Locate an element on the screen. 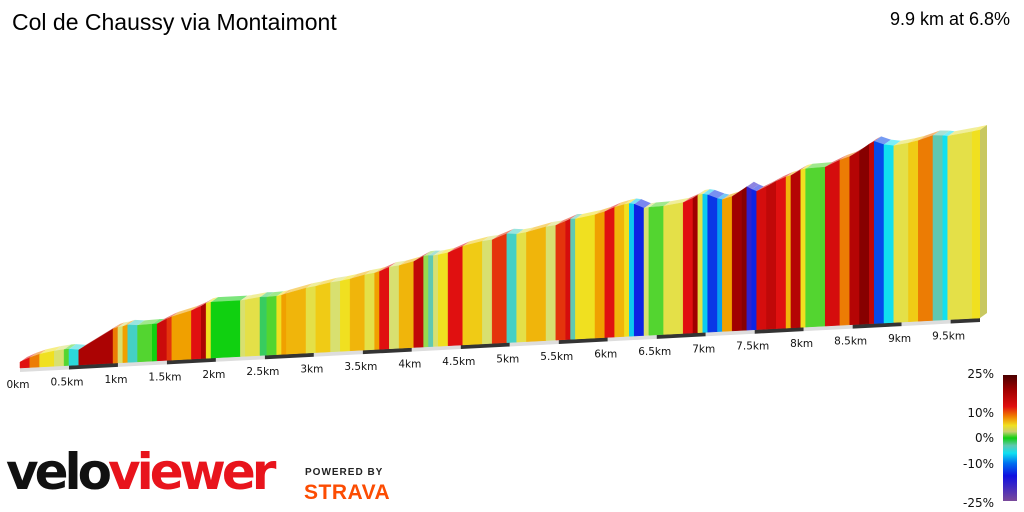 The image size is (1024, 512). x-tick-label: 2.5km is located at coordinates (262, 372).